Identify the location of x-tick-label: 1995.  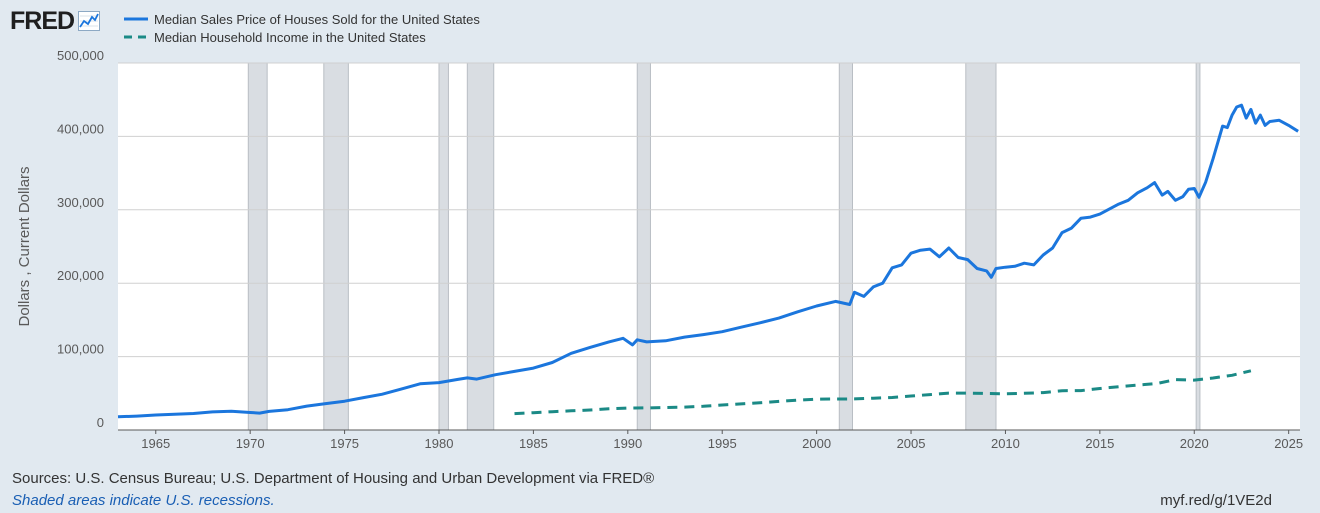
(722, 443).